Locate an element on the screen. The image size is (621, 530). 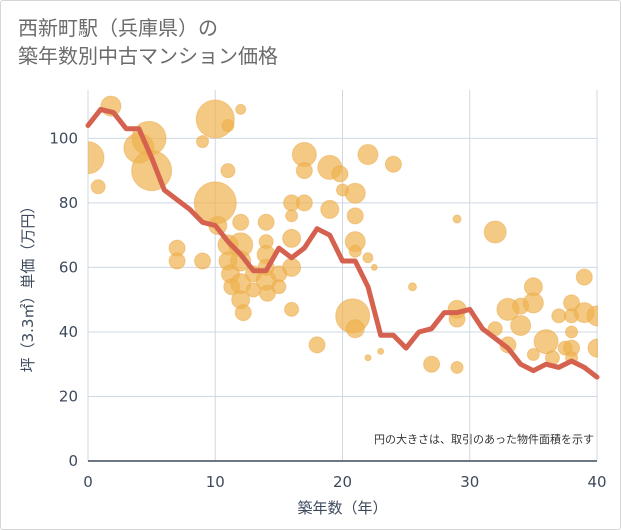
y-tick-label: 0 is located at coordinates (73, 461).